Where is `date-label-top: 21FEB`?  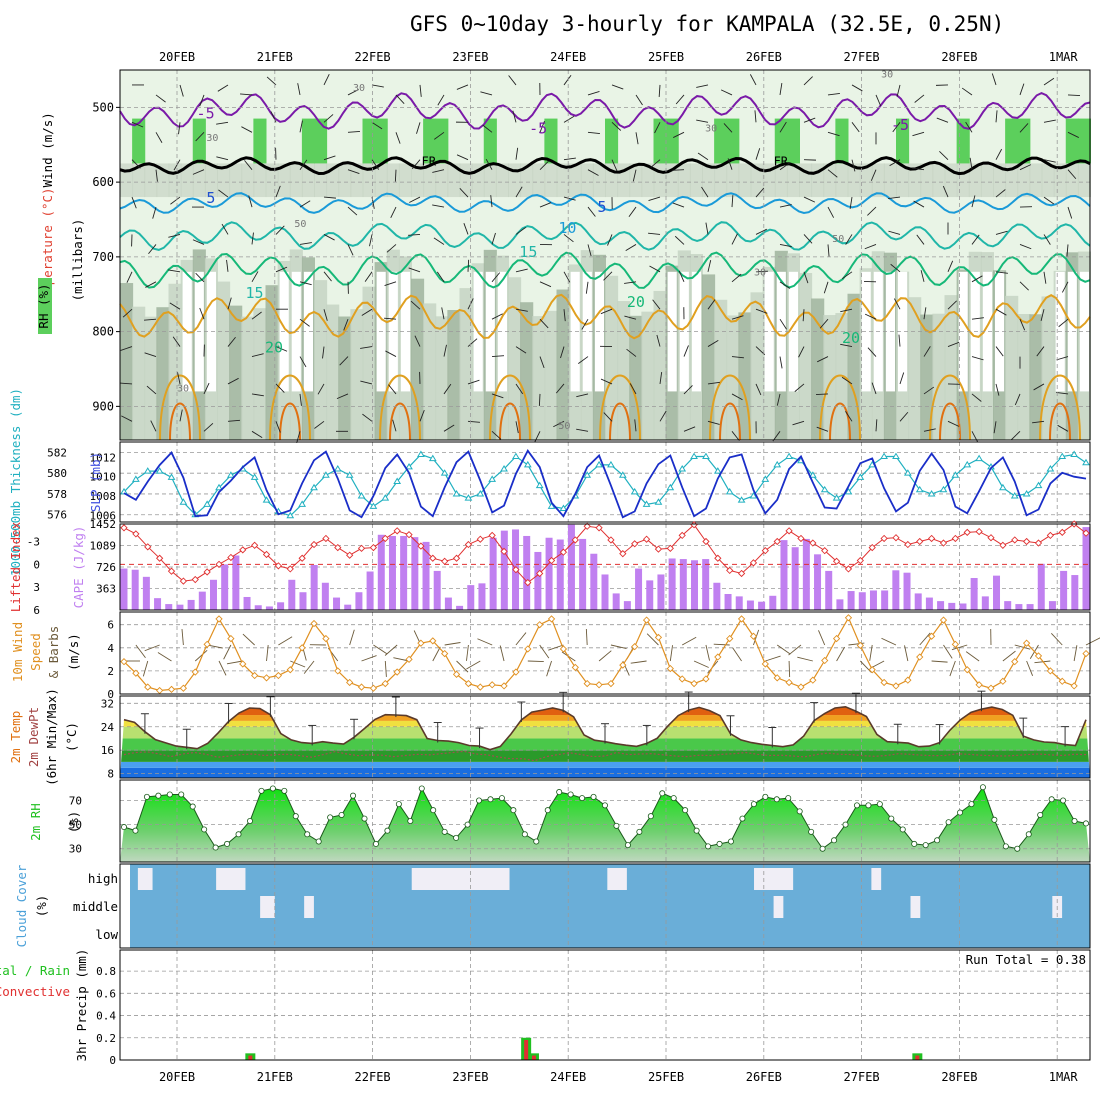
date-label-top: 21FEB is located at coordinates (275, 57).